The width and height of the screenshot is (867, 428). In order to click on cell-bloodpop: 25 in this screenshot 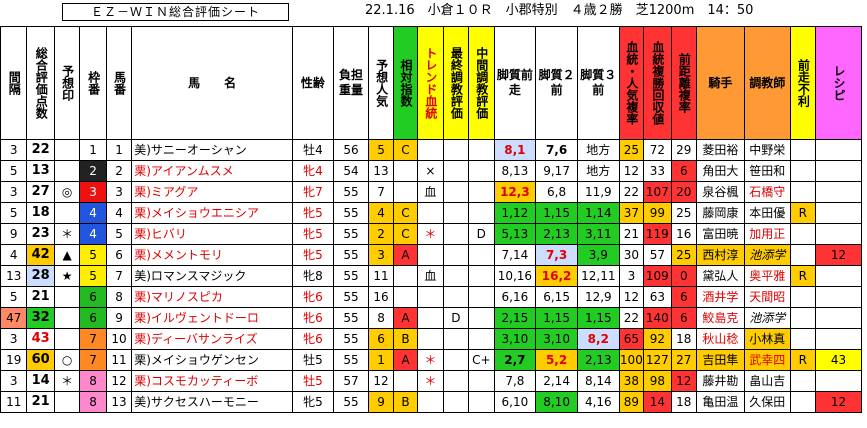, I will do `click(631, 150)`.